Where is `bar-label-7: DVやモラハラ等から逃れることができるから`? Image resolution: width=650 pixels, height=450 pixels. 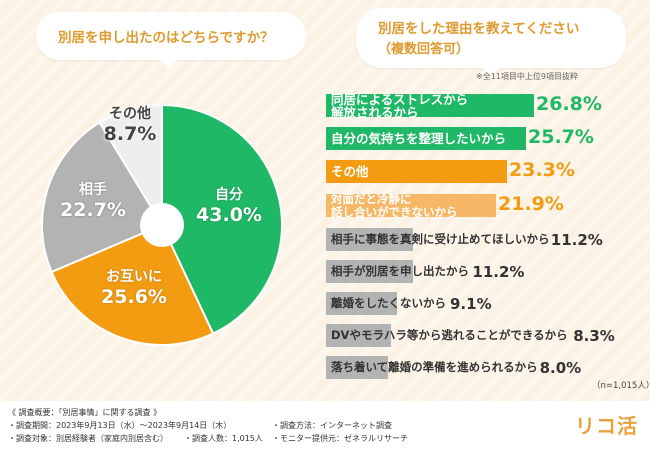 bar-label-7: DVやモラハラ等から逃れることができるから is located at coordinates (449, 335).